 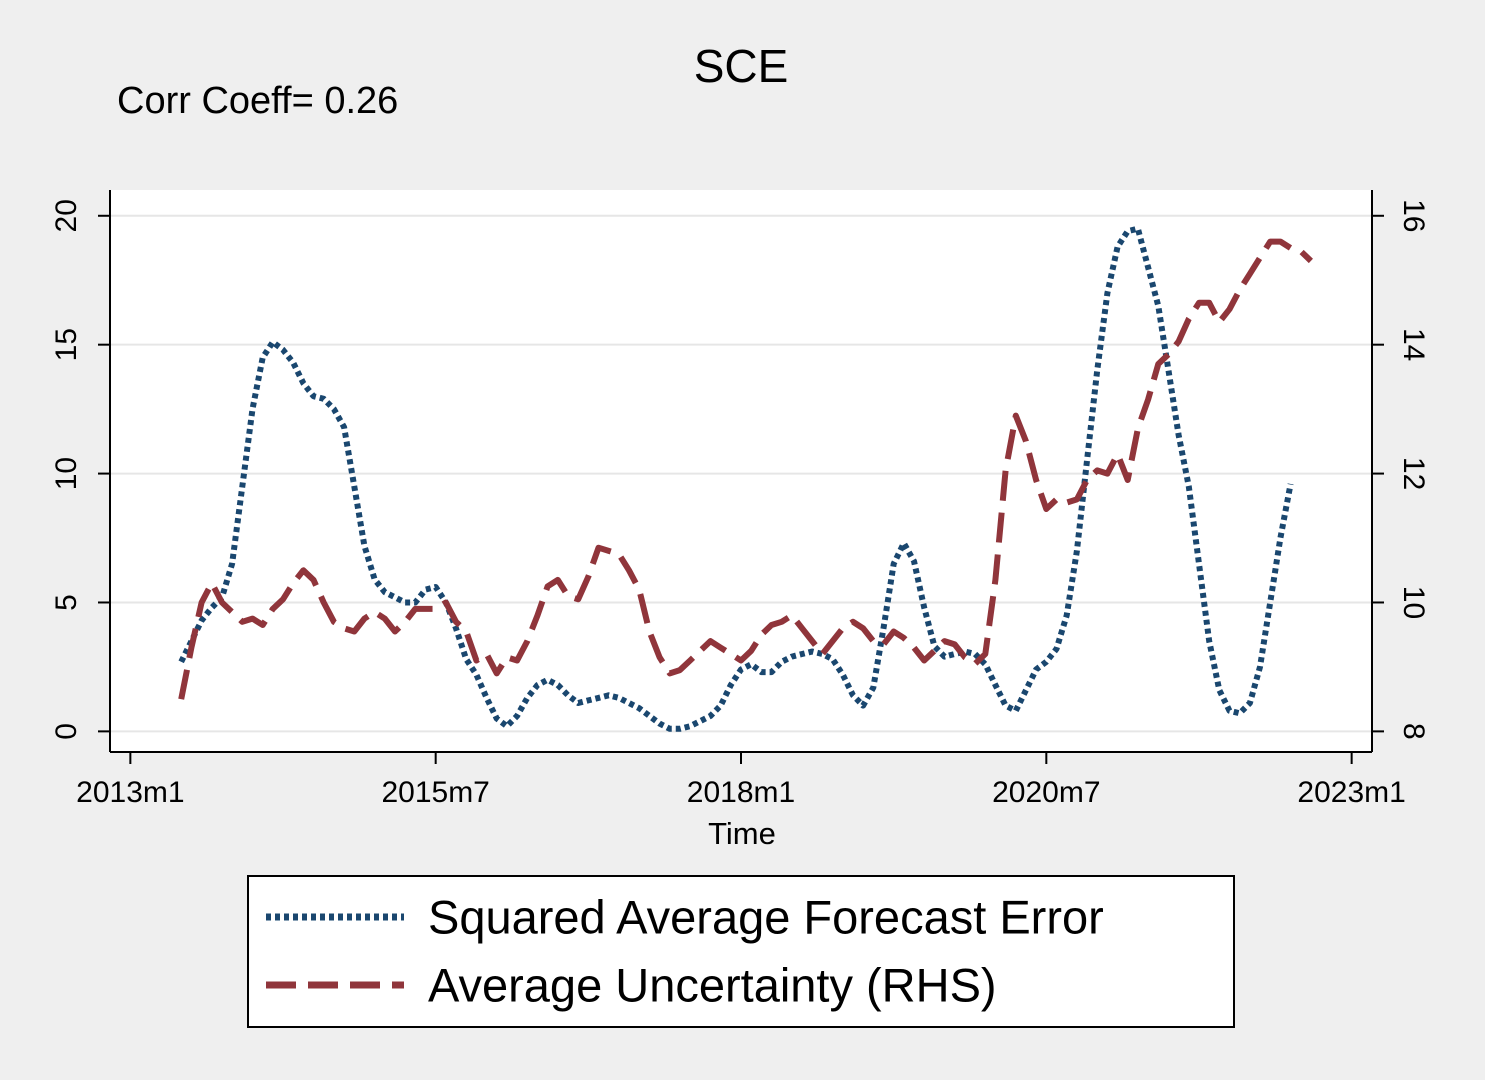 I want to click on y-tick-label: 10, so click(x=66, y=473).